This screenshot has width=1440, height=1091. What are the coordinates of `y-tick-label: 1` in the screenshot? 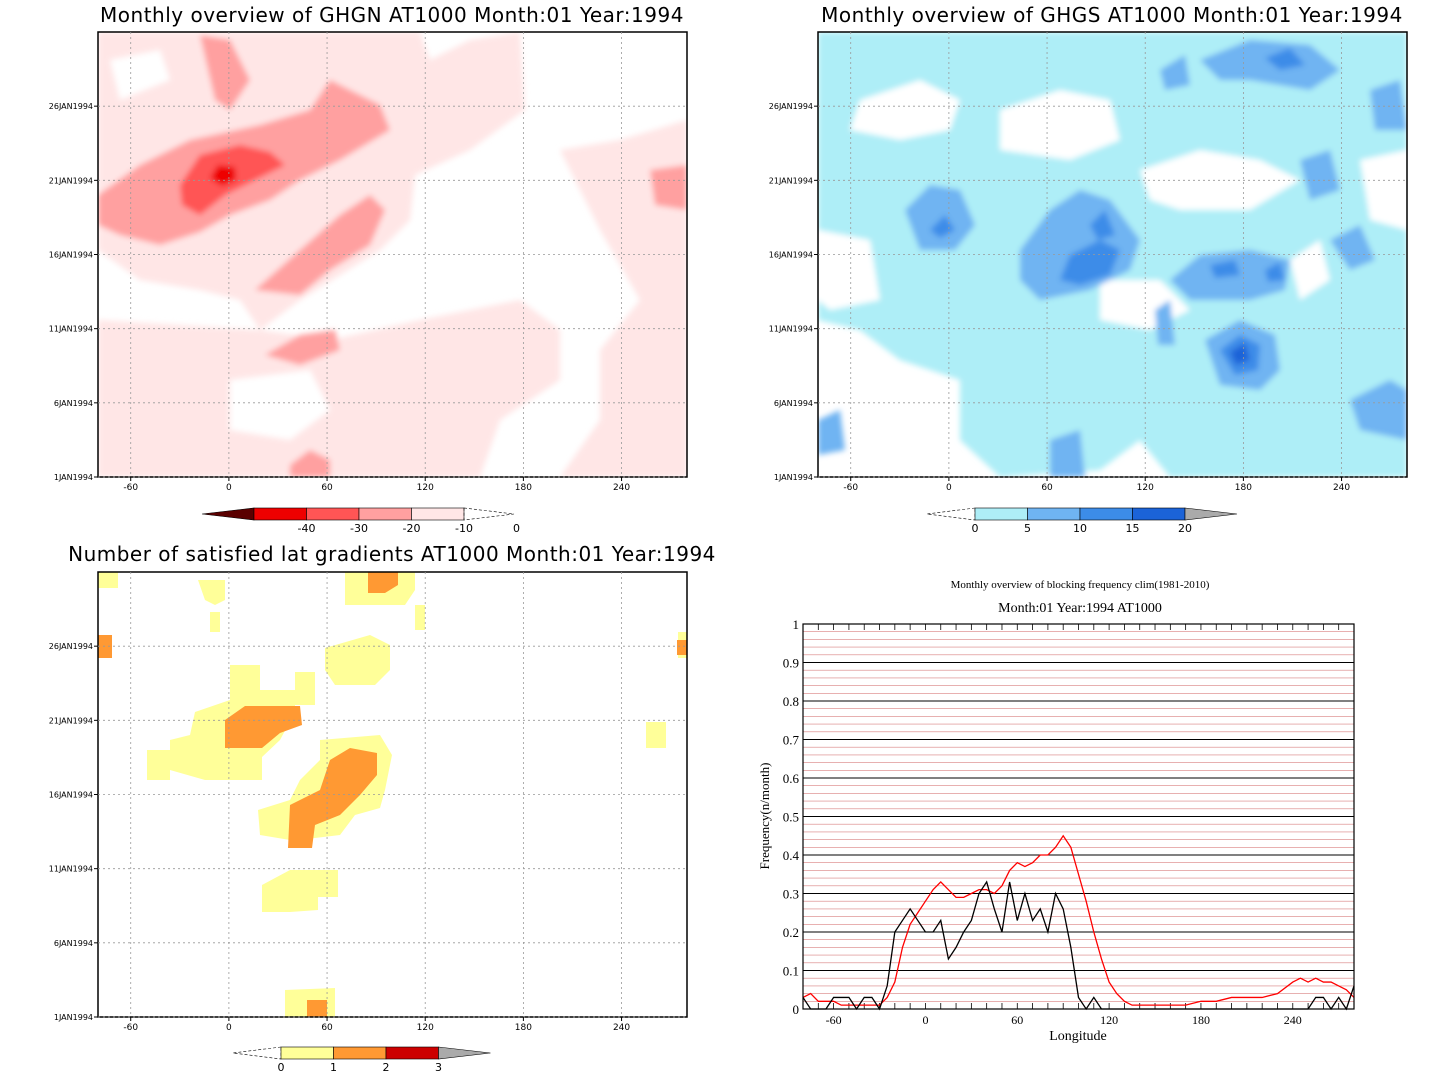 It's located at (796, 624).